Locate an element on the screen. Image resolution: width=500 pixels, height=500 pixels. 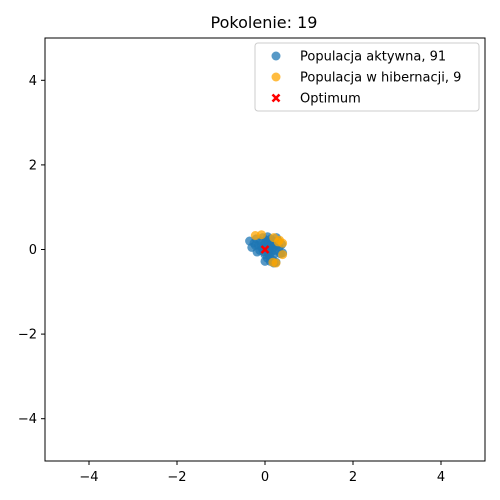
x-tick-label: 2 is located at coordinates (353, 477).